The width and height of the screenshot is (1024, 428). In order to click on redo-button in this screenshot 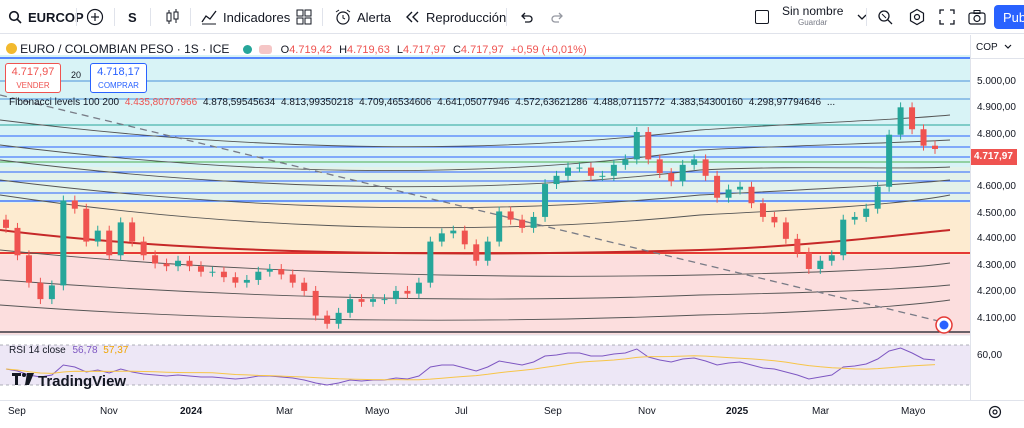, I will do `click(558, 17)`.